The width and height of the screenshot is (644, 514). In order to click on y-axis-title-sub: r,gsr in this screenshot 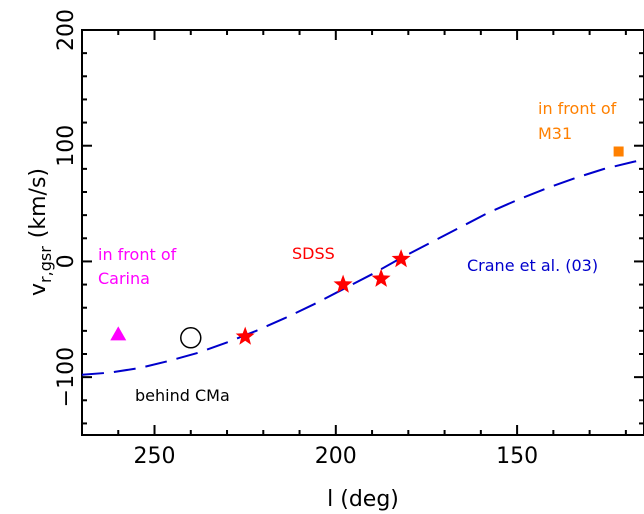, I will do `click(45, 264)`.